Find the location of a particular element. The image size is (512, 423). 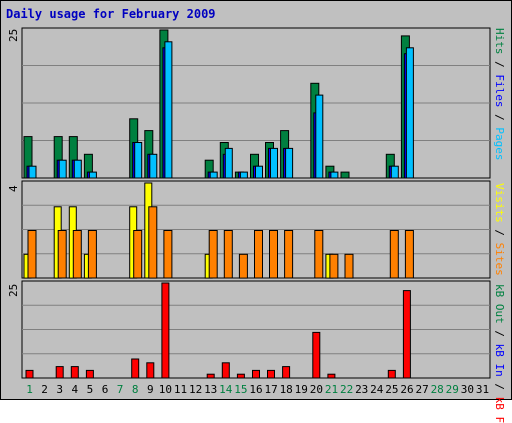

x-axis-tick-label: 23 is located at coordinates (361, 389).